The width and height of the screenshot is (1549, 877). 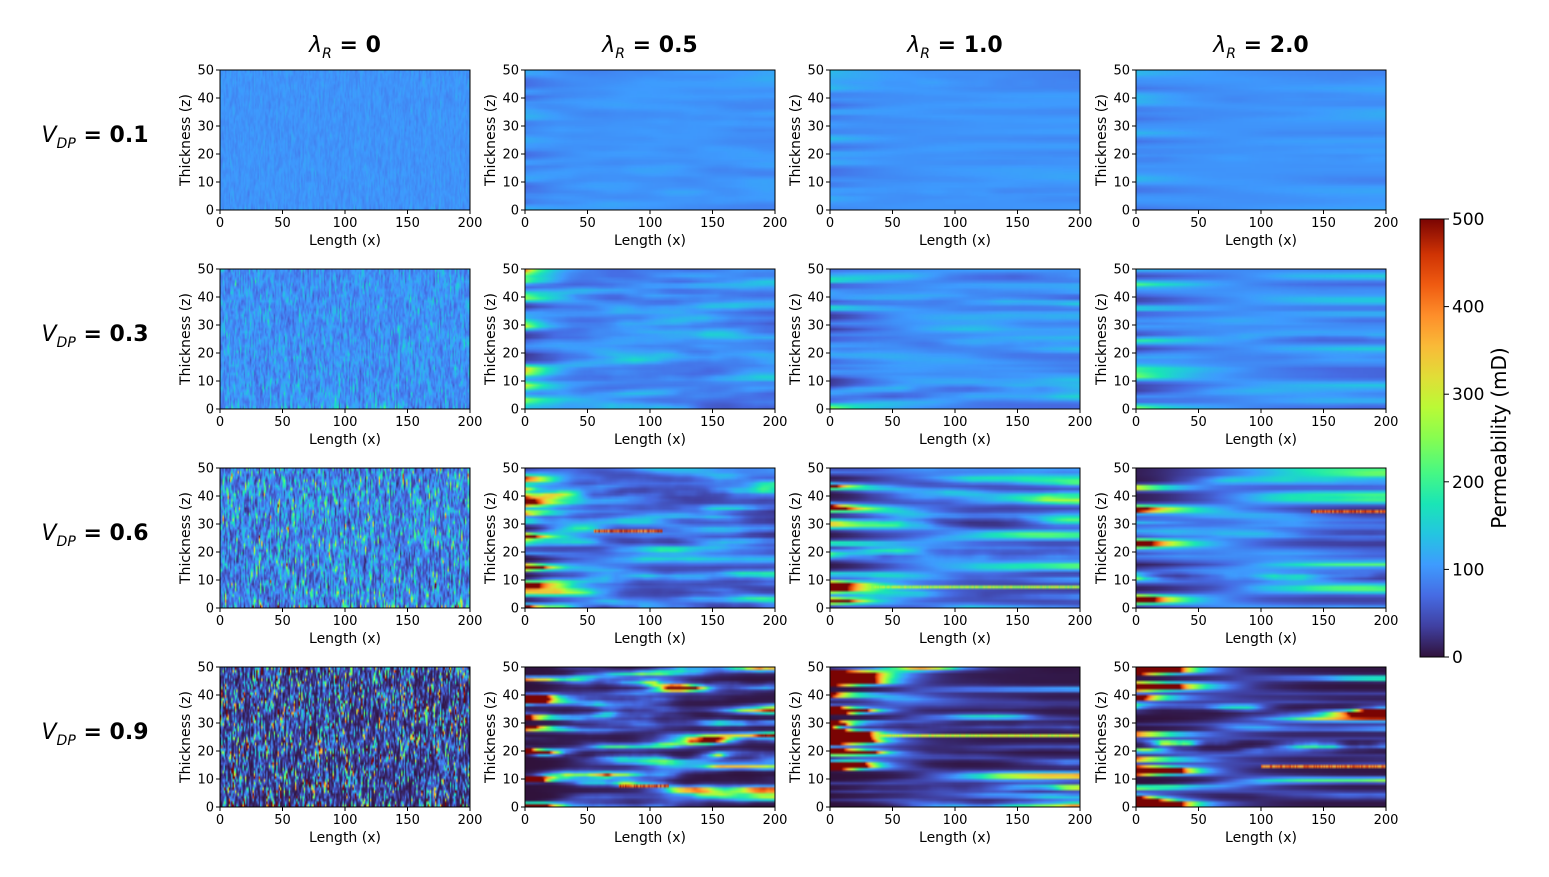 What do you see at coordinates (649, 47) in the screenshot?
I see `column-header-lambda-0.5: λR = 0.5` at bounding box center [649, 47].